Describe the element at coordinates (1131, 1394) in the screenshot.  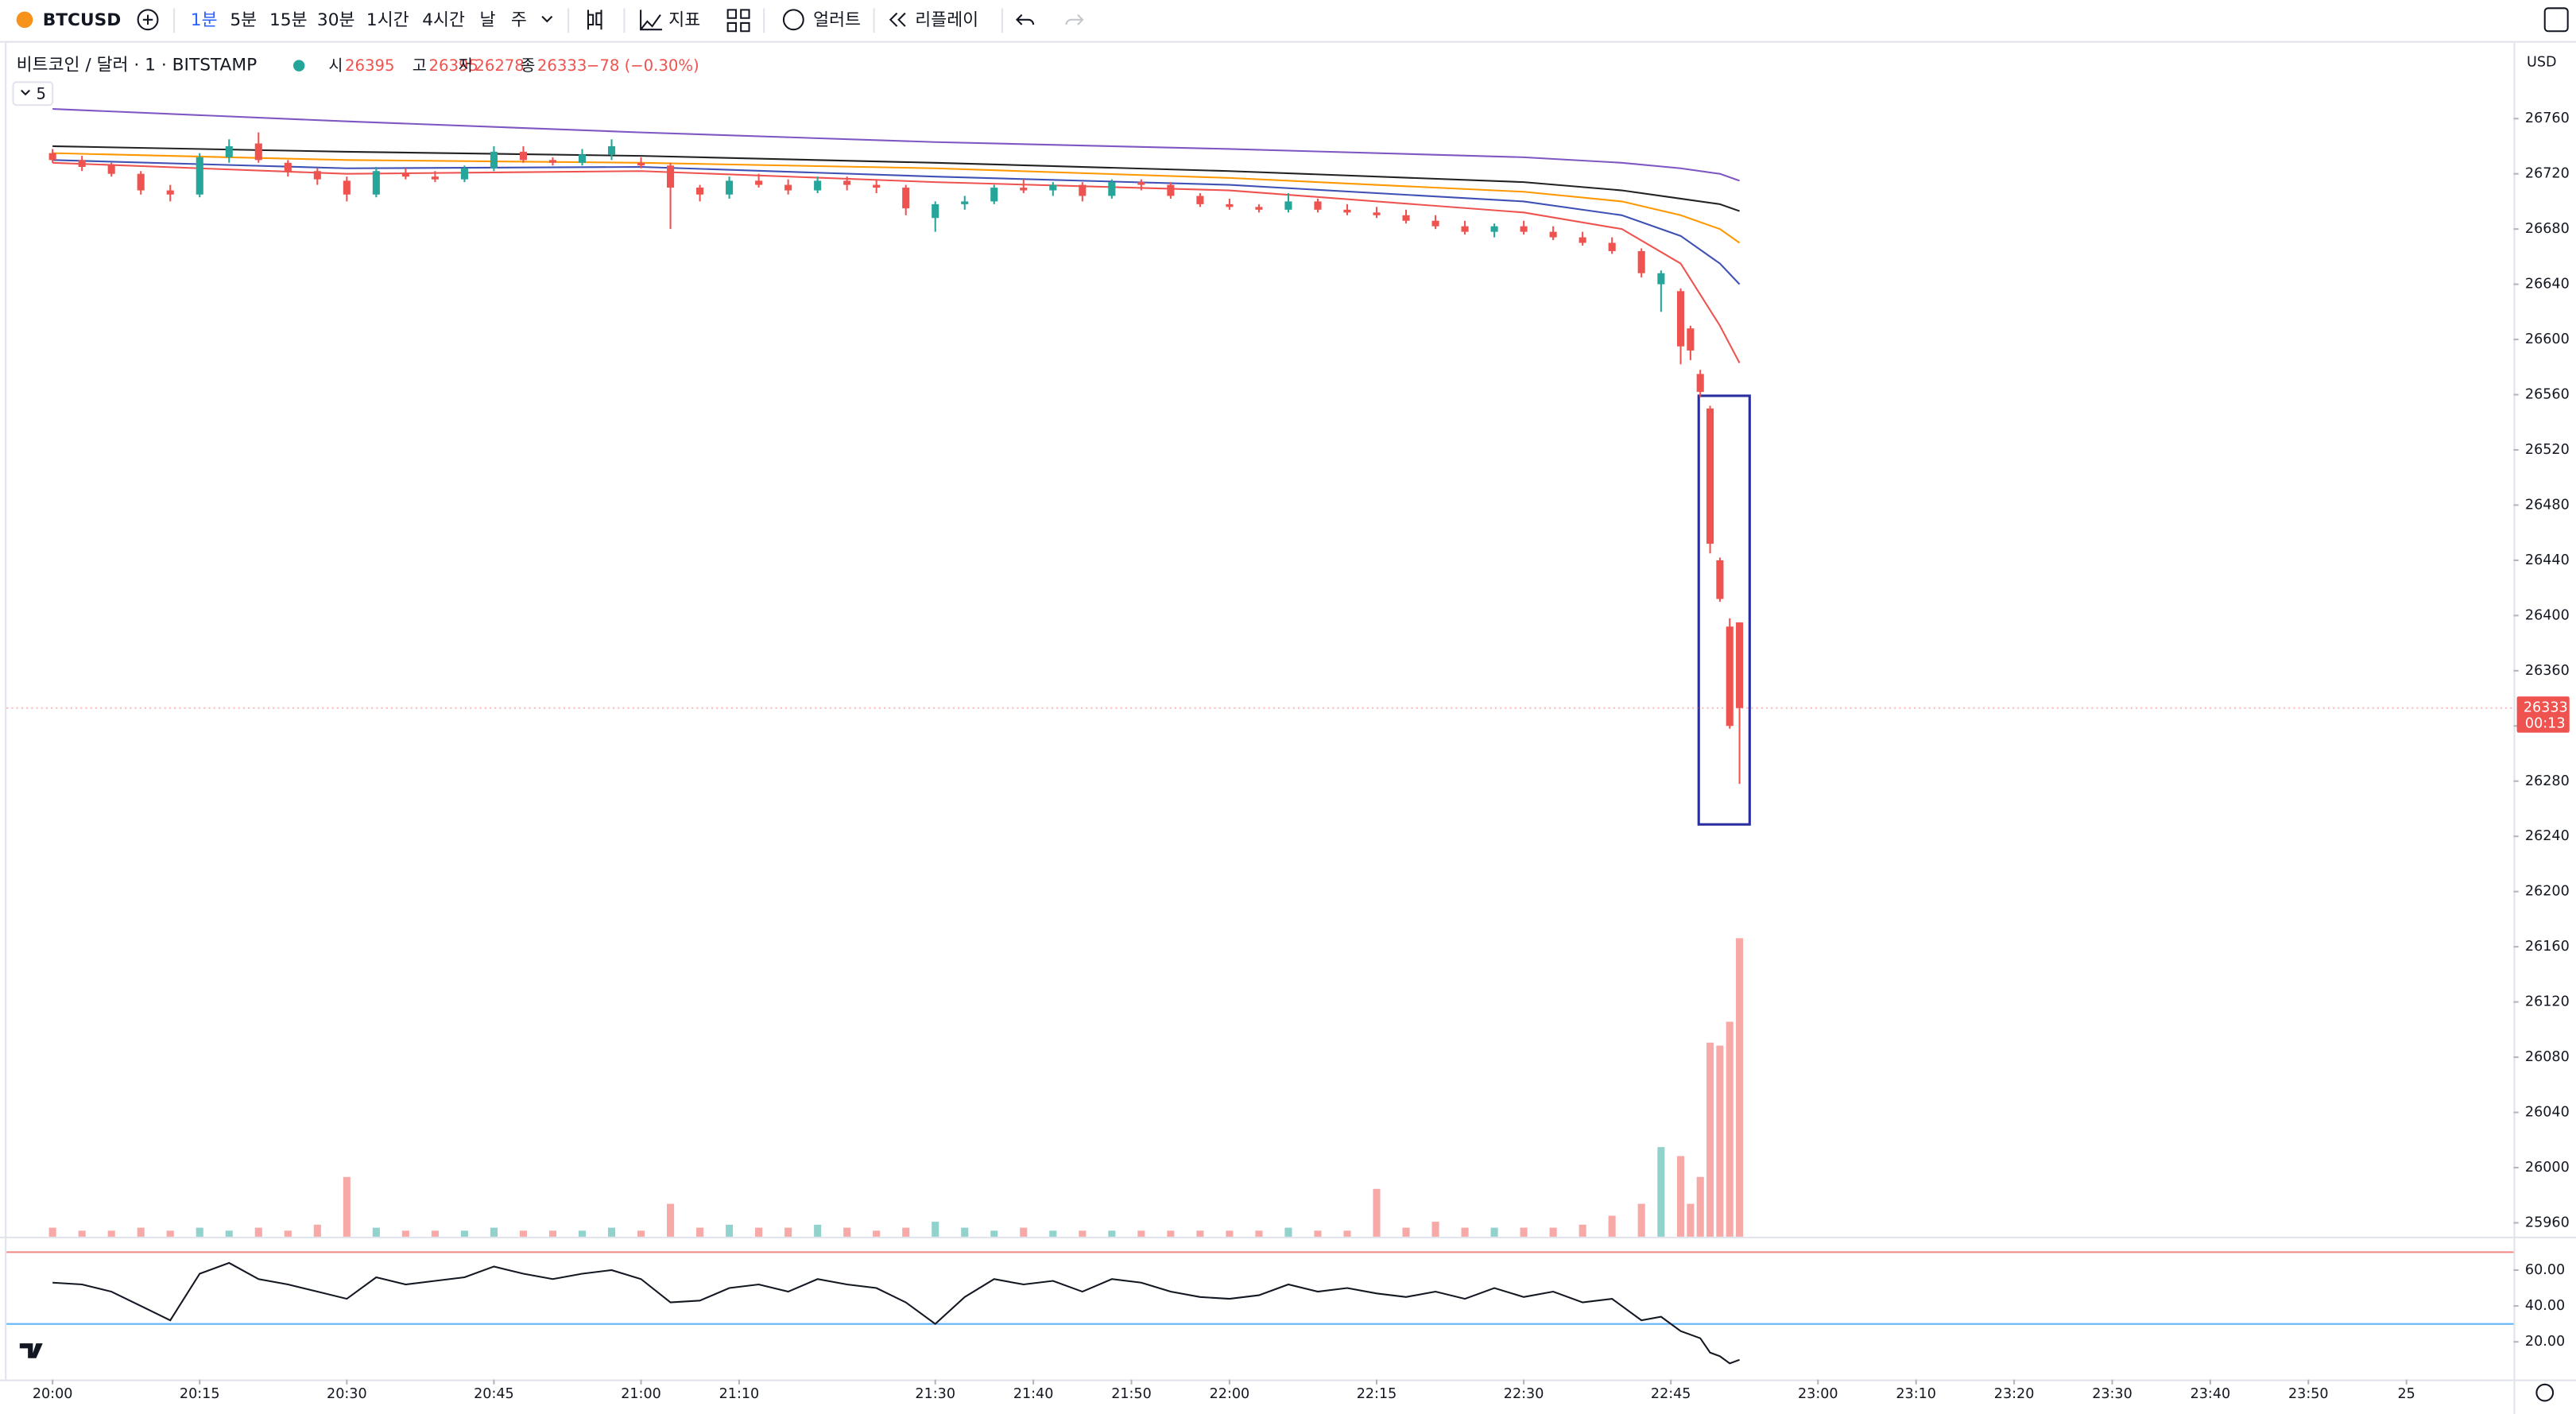
I see `x-tick-label: 21:50` at that location.